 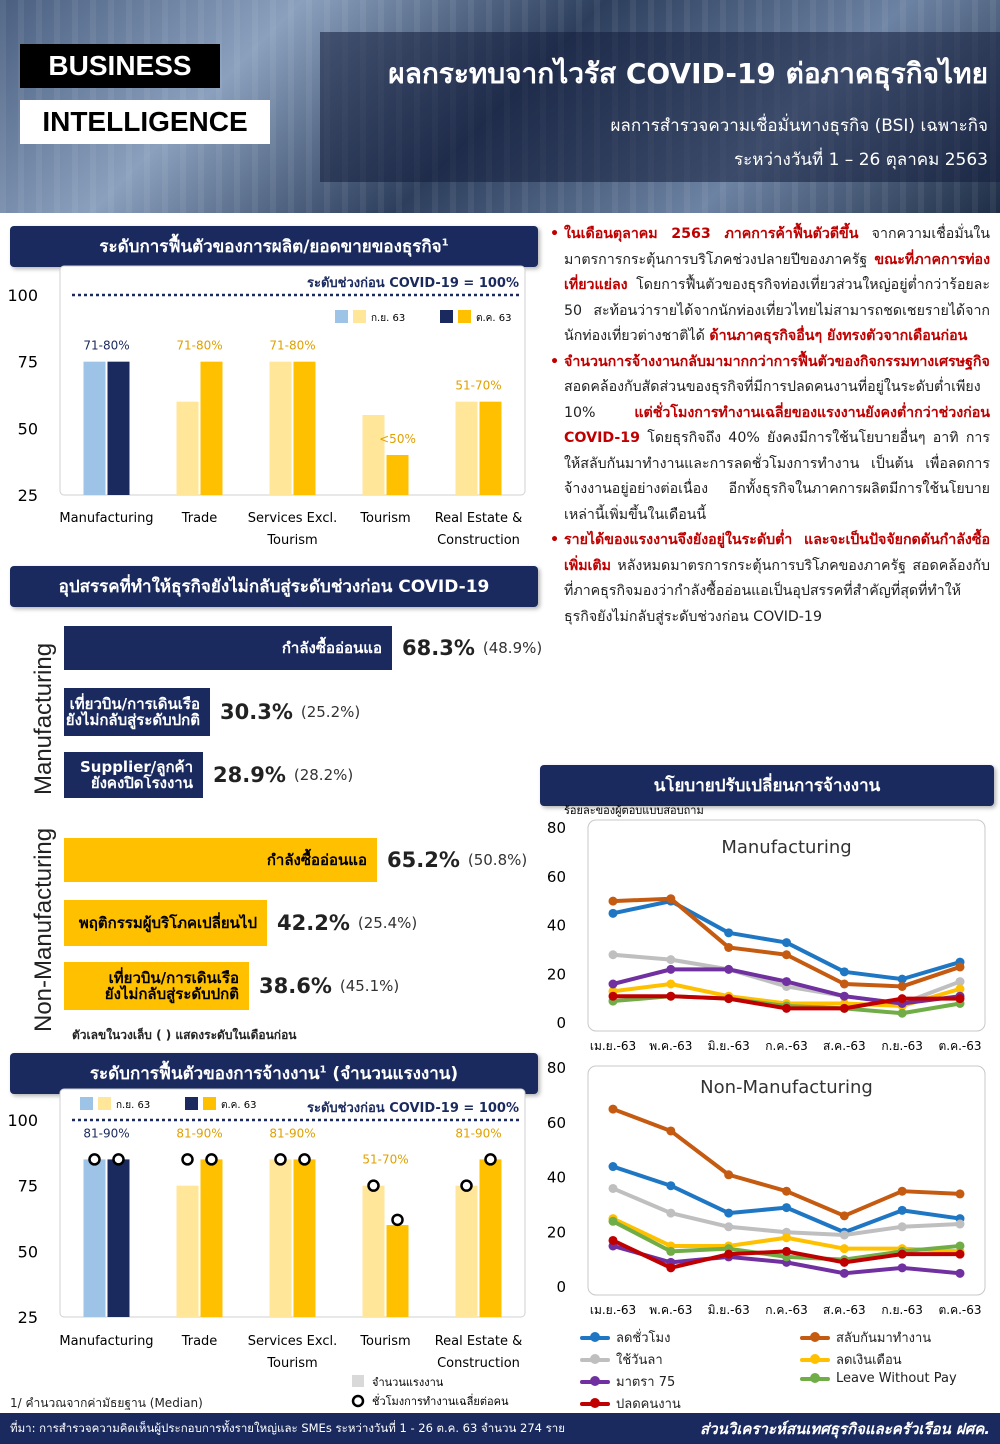 What do you see at coordinates (313, 923) in the screenshot?
I see `obstacle-value: 42.2%` at bounding box center [313, 923].